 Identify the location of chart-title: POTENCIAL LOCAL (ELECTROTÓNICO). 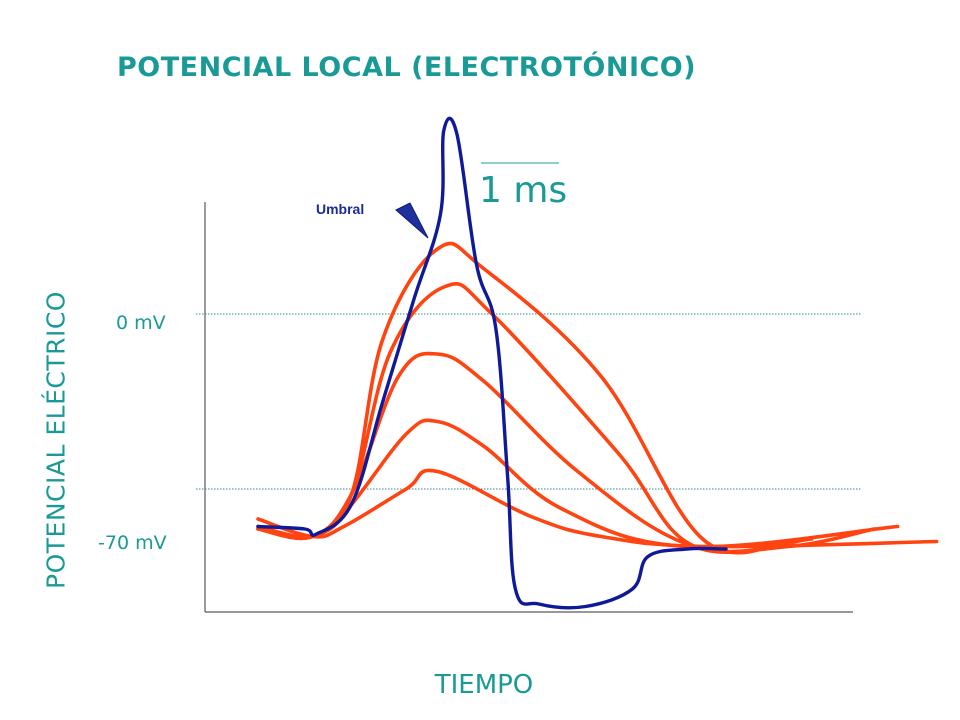
(407, 67).